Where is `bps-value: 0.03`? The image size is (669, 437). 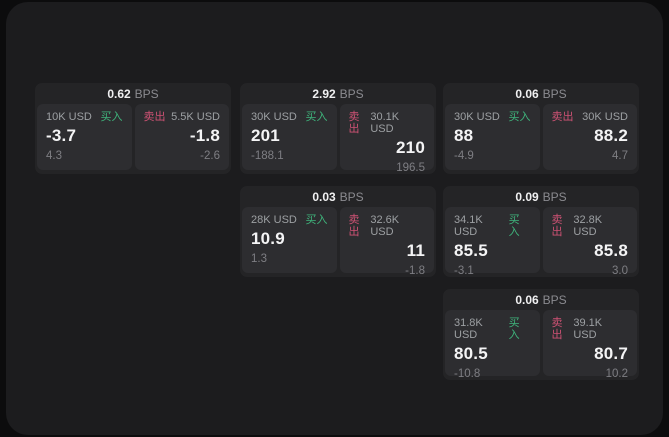 bps-value: 0.03 is located at coordinates (324, 196).